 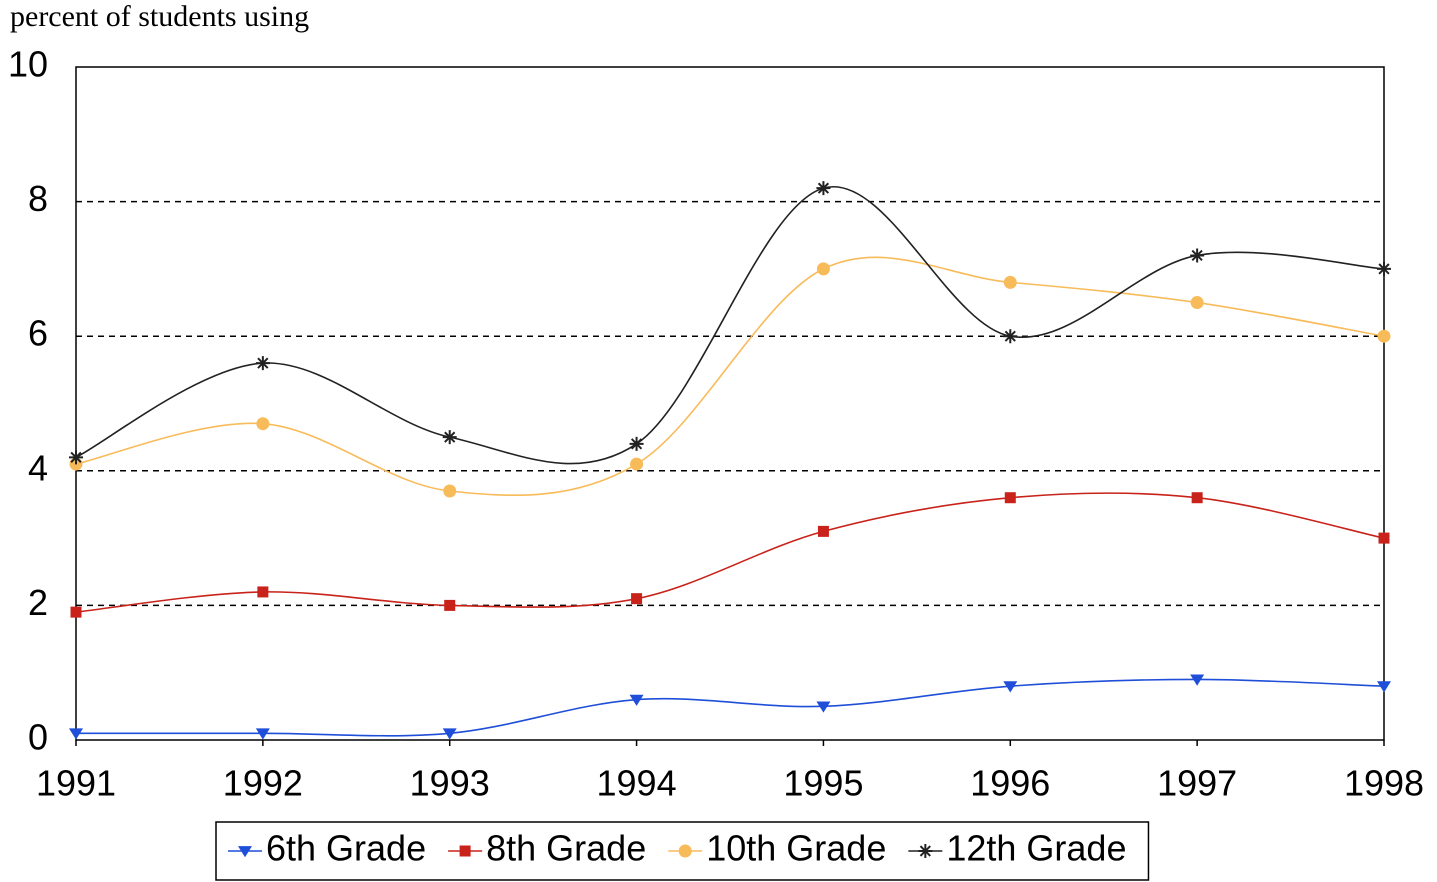 What do you see at coordinates (159, 16) in the screenshot?
I see `y-axis-label: percent of students using` at bounding box center [159, 16].